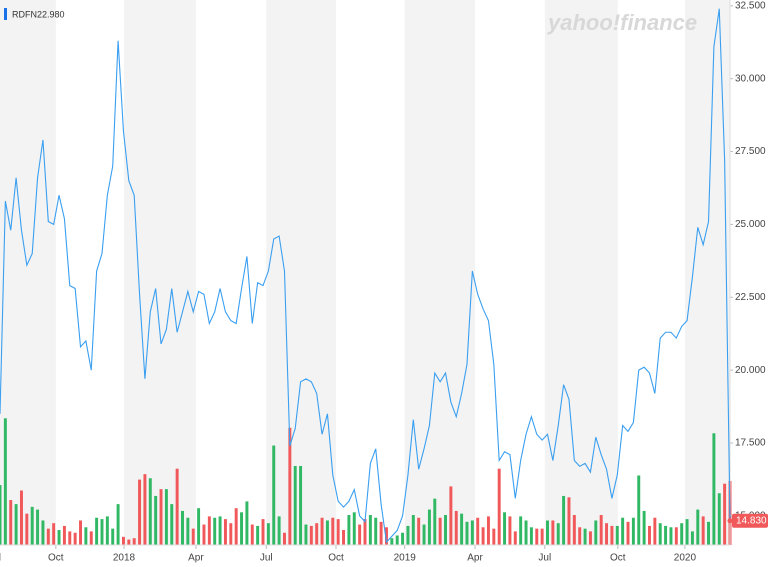 The height and width of the screenshot is (567, 768). I want to click on y-tick-label: 25.000, so click(750, 224).